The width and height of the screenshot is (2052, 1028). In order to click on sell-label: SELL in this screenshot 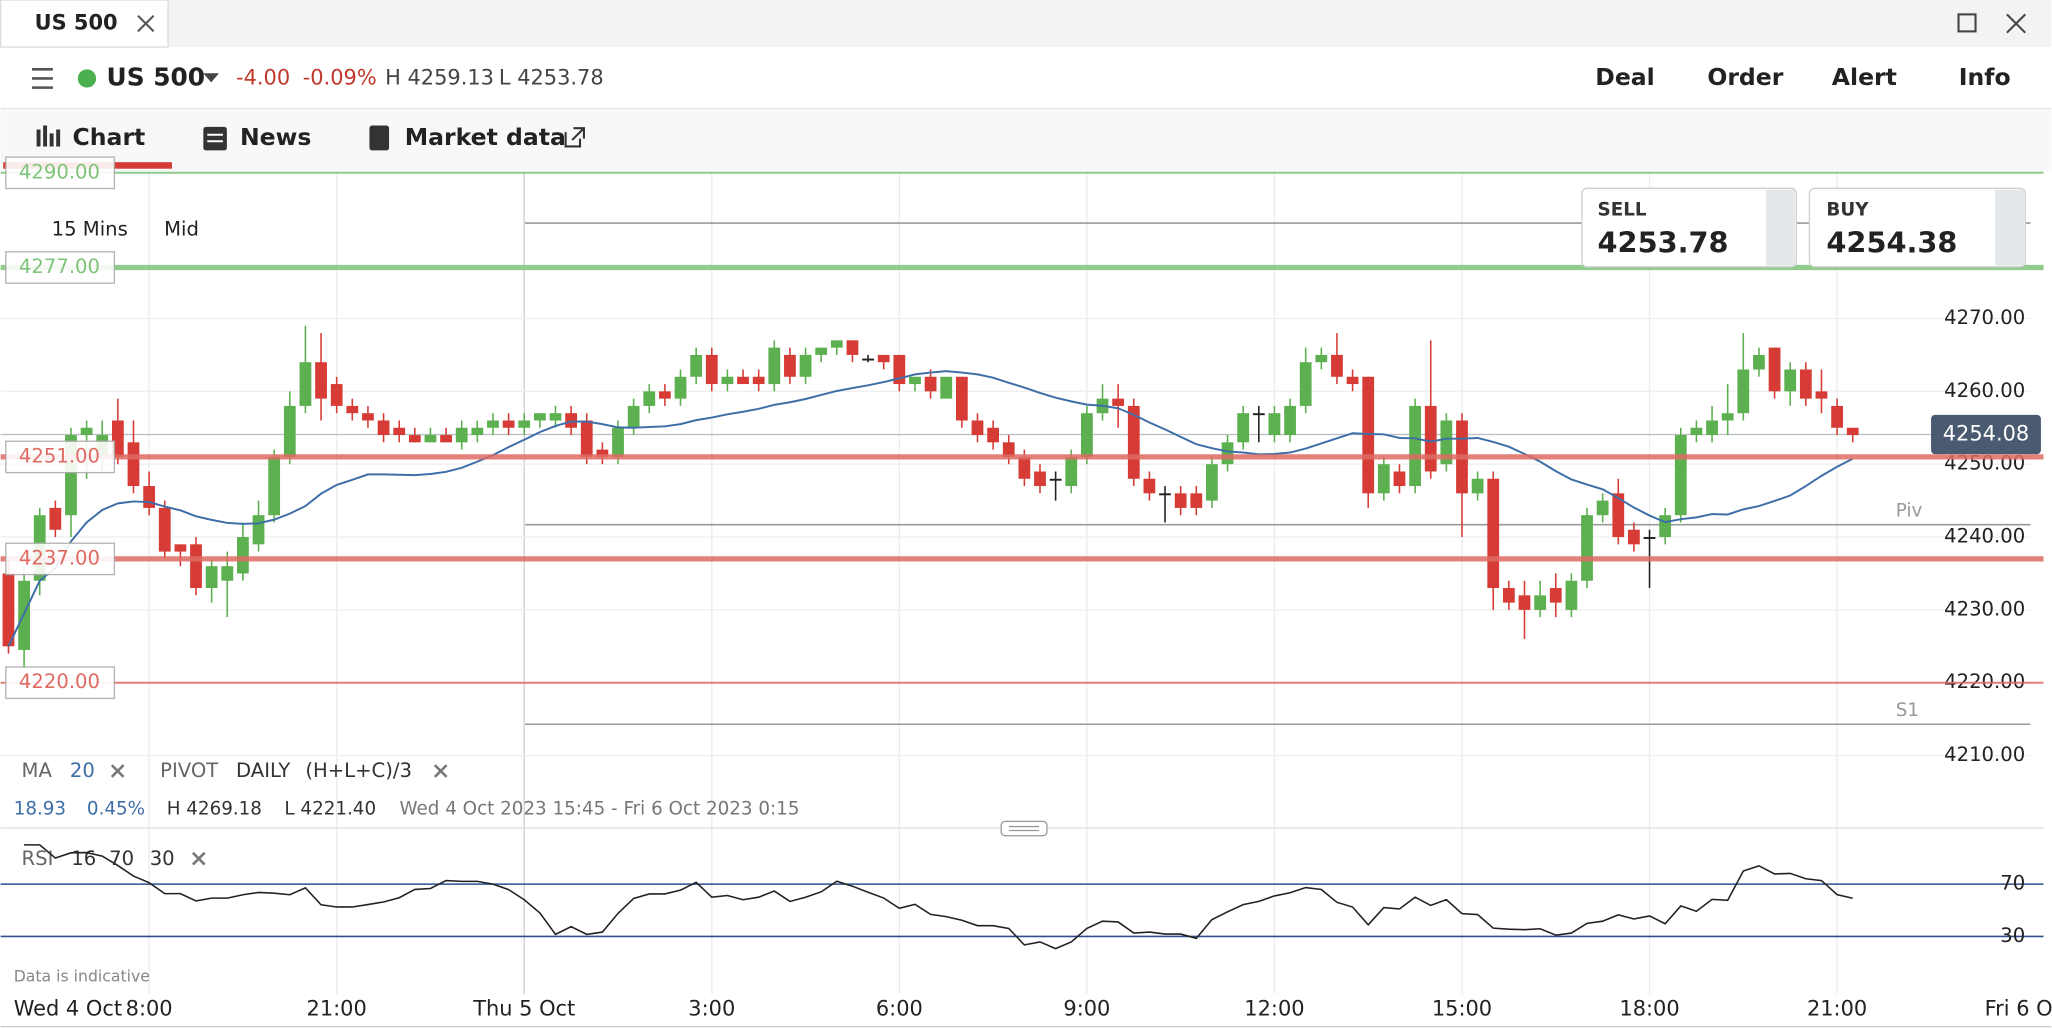, I will do `click(1622, 210)`.